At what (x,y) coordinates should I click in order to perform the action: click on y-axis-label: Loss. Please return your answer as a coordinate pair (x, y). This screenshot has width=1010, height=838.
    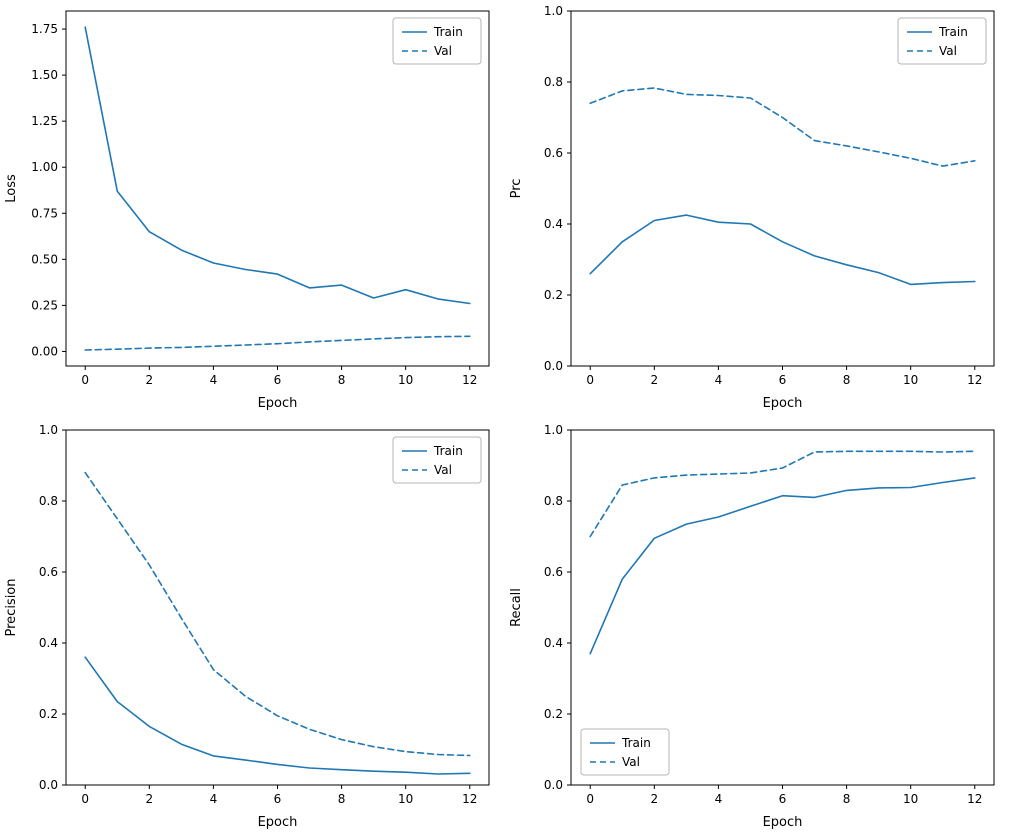
    Looking at the image, I should click on (11, 188).